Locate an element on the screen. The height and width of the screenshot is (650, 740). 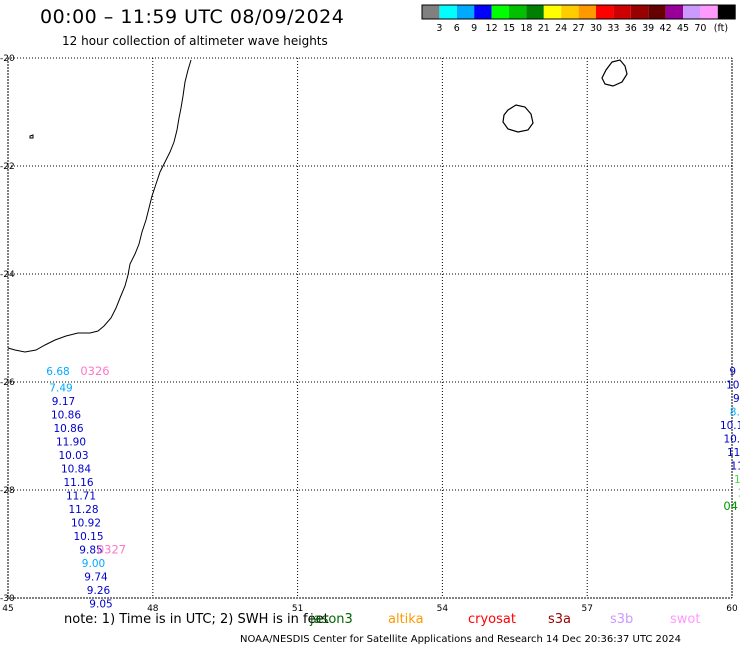
wave-height-label: 10.92 is located at coordinates (86, 523).